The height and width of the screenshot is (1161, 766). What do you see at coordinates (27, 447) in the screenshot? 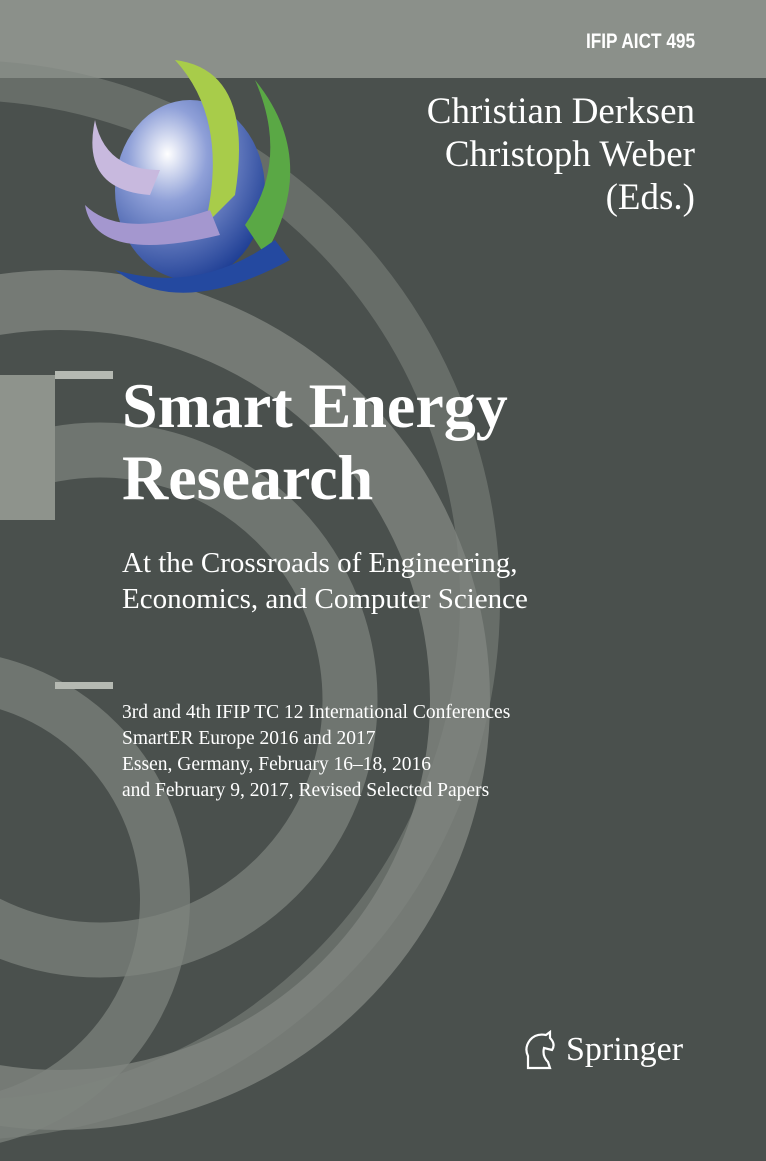
I see `side-block` at bounding box center [27, 447].